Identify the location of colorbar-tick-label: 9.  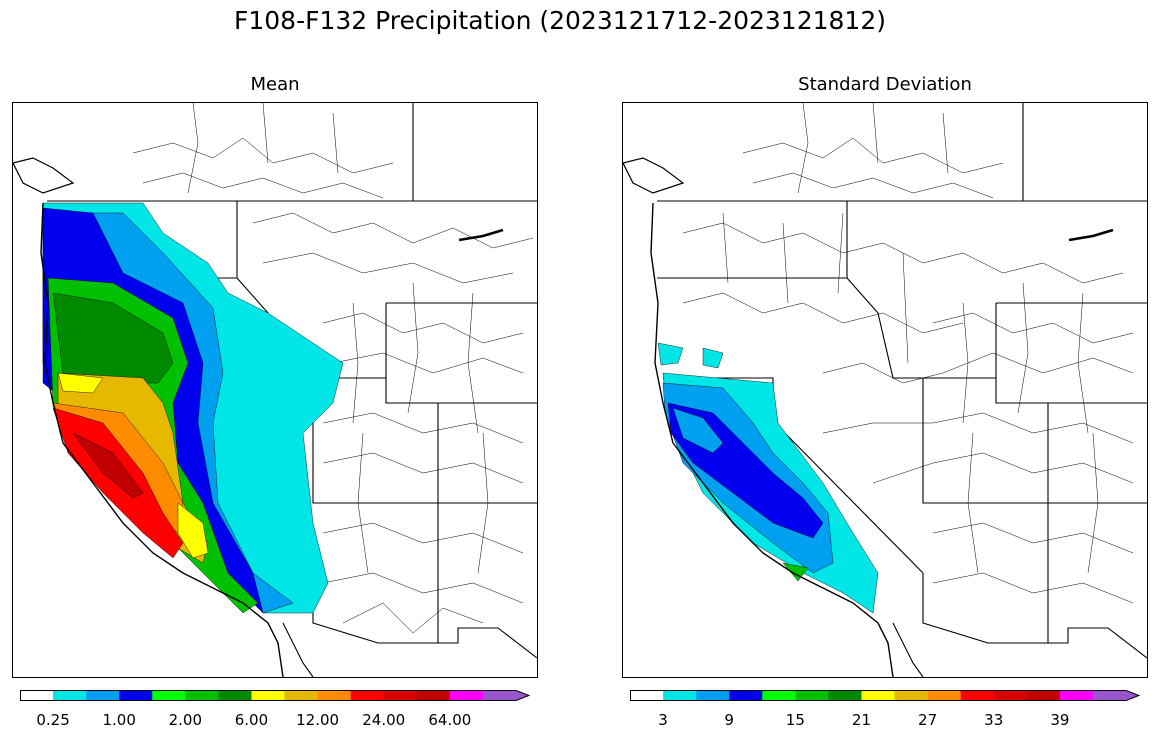
(729, 720).